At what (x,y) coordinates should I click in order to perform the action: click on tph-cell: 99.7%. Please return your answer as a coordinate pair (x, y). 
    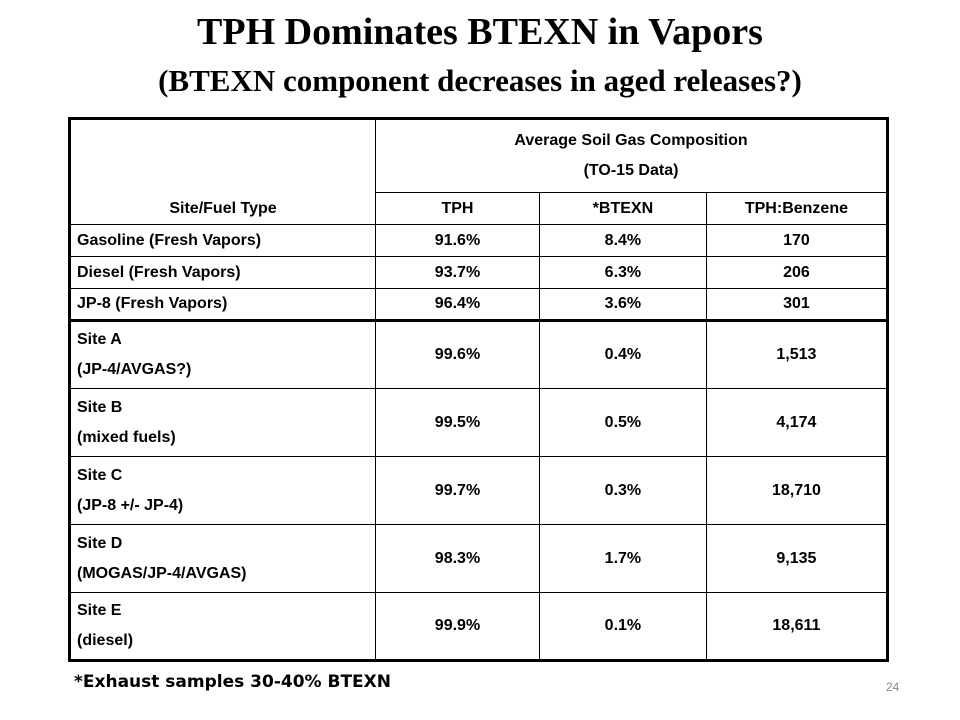
    Looking at the image, I should click on (457, 490).